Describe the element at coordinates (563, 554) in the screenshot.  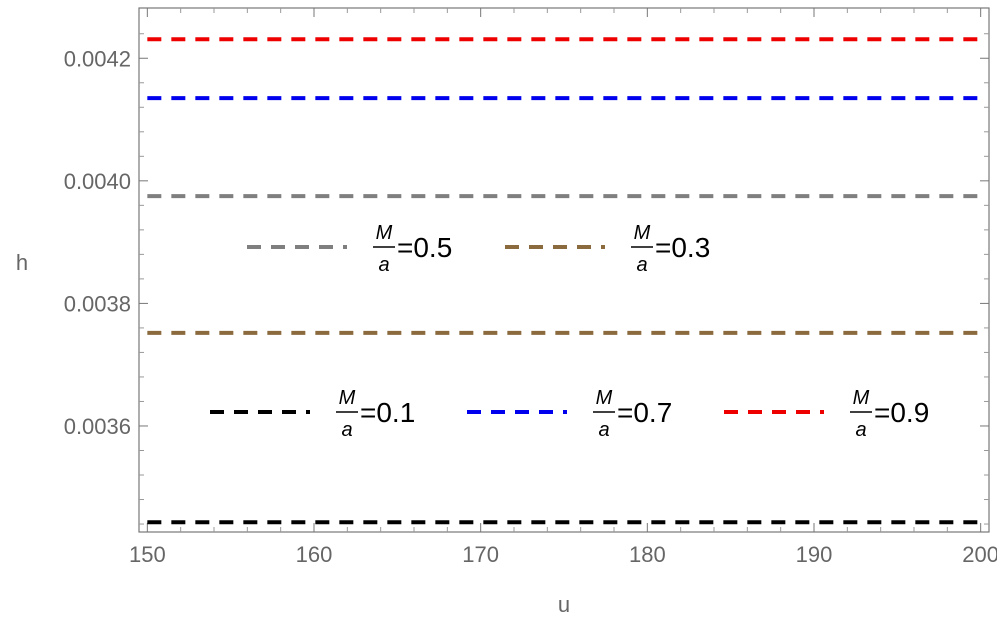
I see `x-tick-labels: 150 160 170 180 190 200` at that location.